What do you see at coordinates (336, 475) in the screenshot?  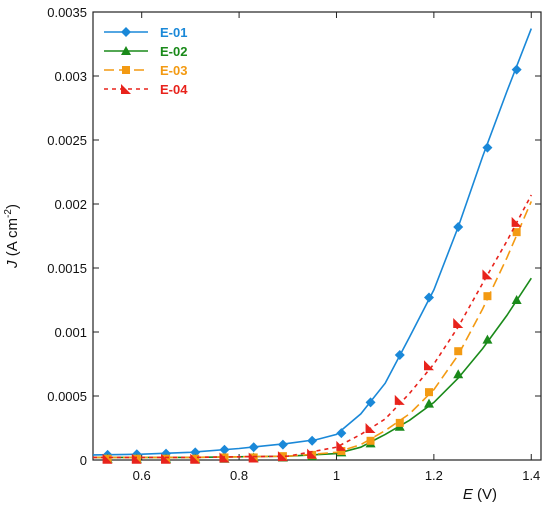 I see `x-tick-label: 1` at bounding box center [336, 475].